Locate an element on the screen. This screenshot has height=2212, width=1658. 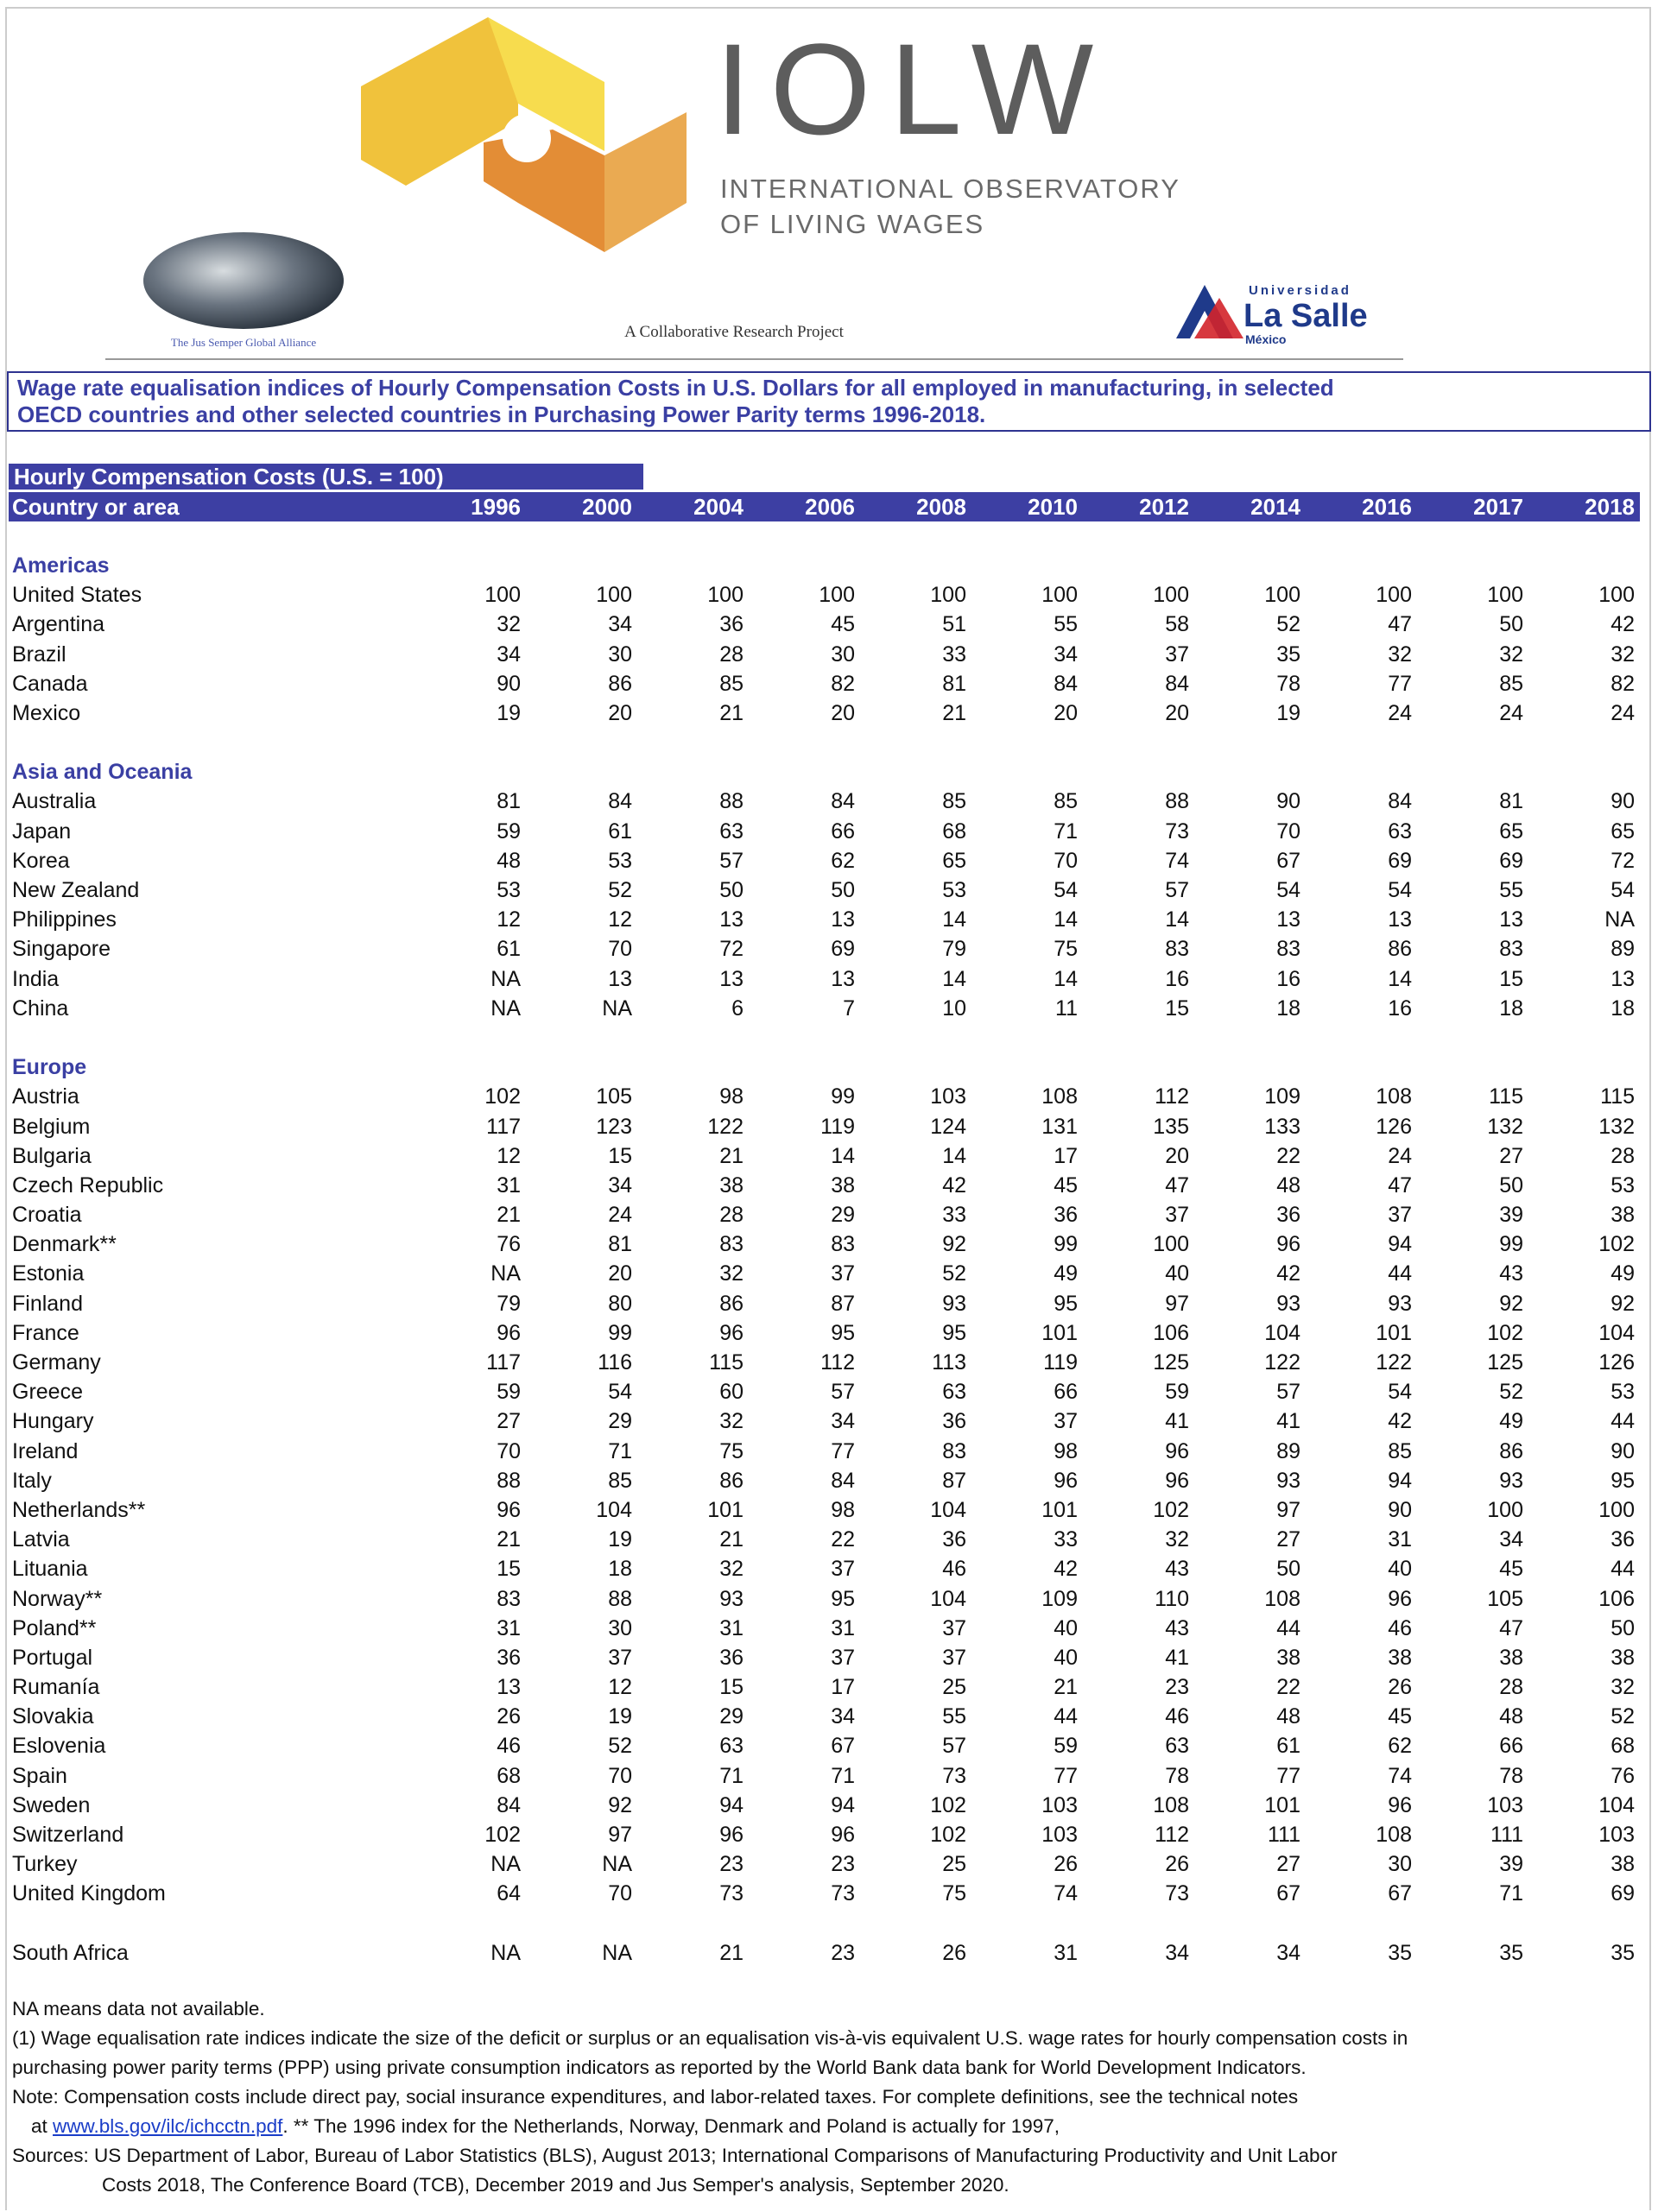
value-cell: 12 is located at coordinates (509, 919).